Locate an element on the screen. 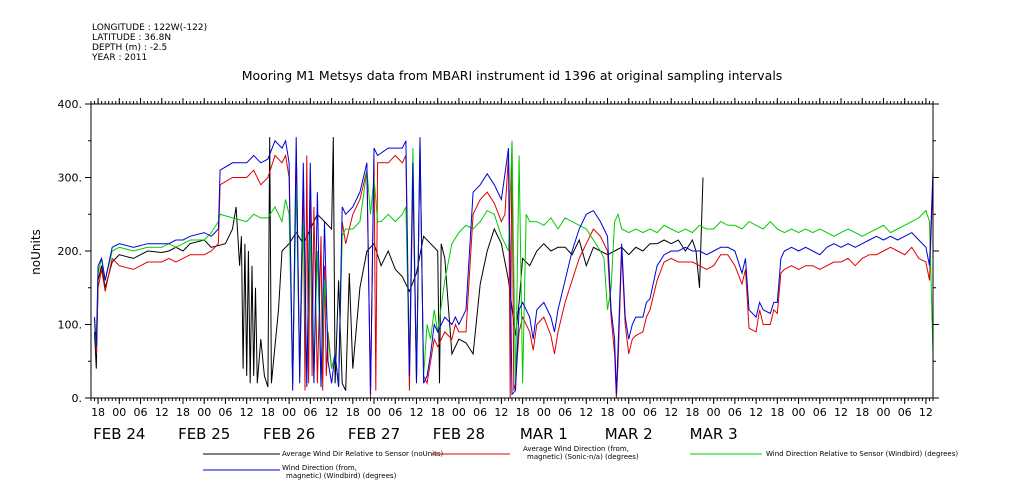 The height and width of the screenshot is (504, 1009). x-day-label: MAR 1 is located at coordinates (544, 434).